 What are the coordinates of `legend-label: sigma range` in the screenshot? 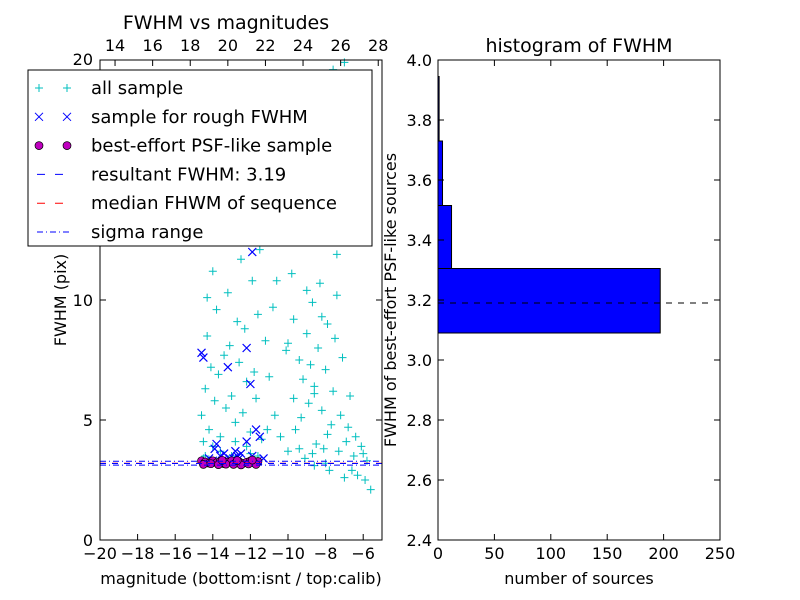 It's located at (147, 232).